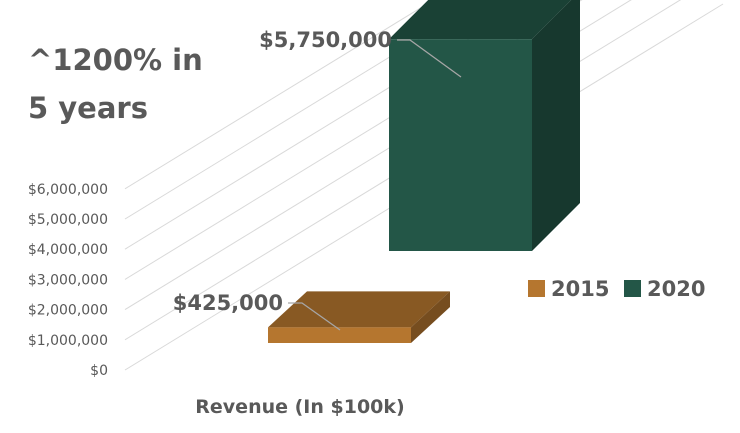 The image size is (740, 433). I want to click on bar-top-2015, so click(359, 309).